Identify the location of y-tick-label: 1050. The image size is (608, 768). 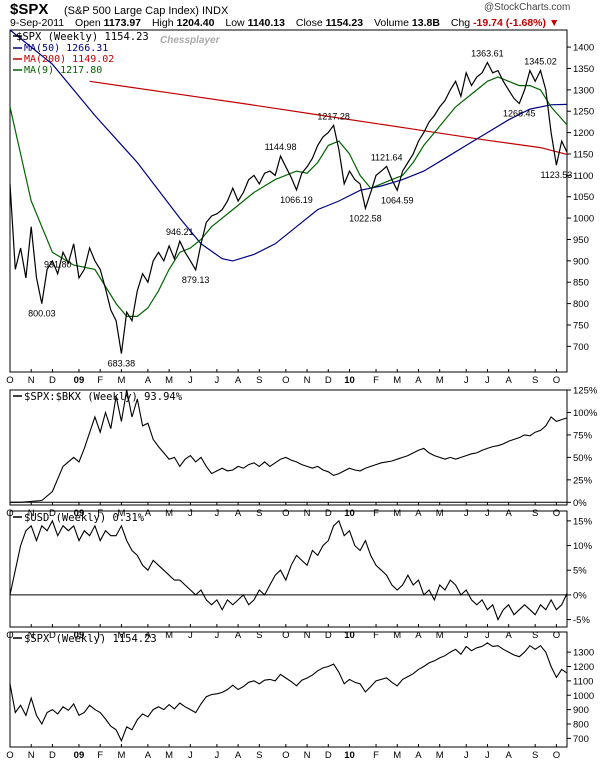
(583, 197).